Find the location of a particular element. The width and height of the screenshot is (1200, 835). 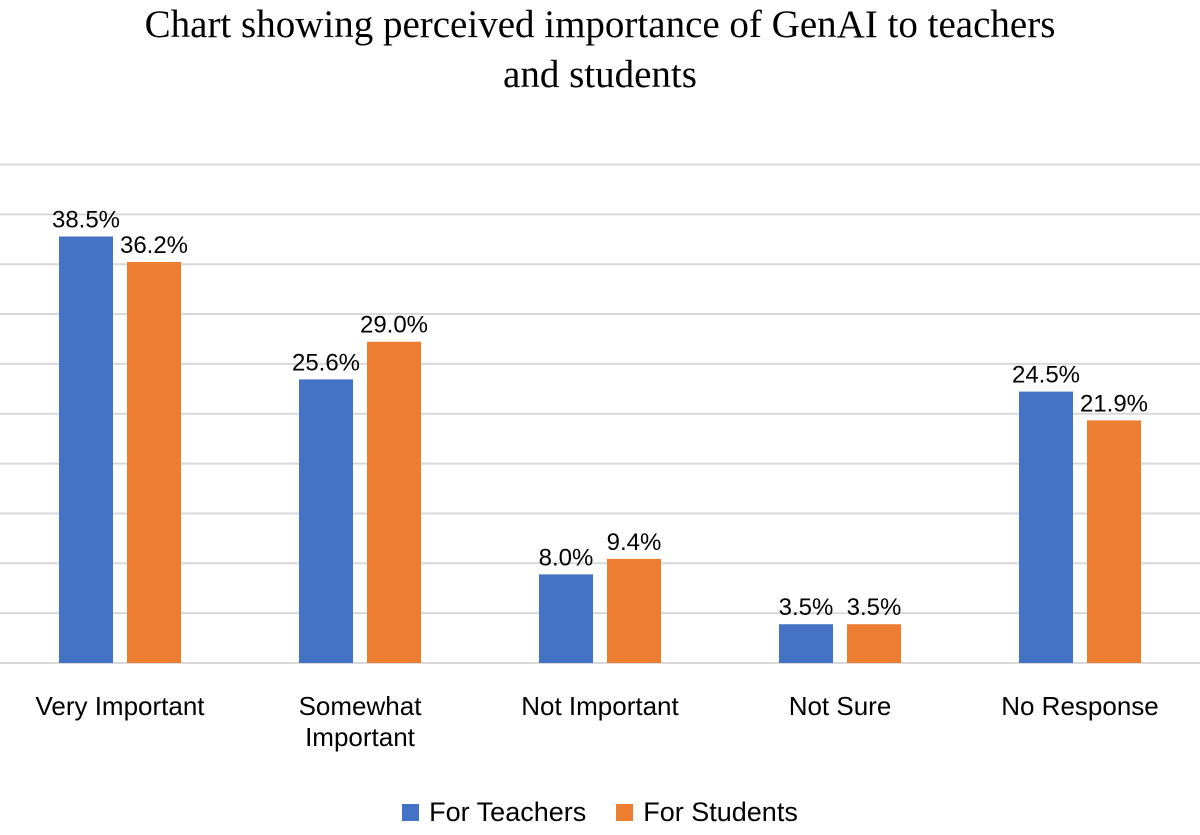

data-label-students-1: 29.0% is located at coordinates (394, 325).